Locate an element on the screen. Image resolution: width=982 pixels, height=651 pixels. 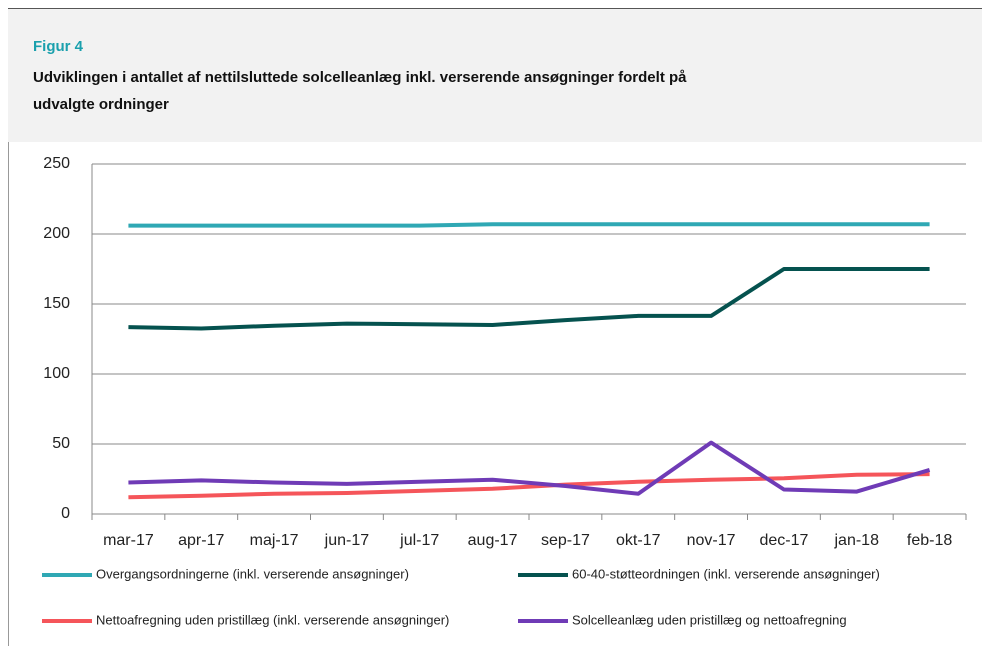
x-tick-label: dec-17 is located at coordinates (783, 540).